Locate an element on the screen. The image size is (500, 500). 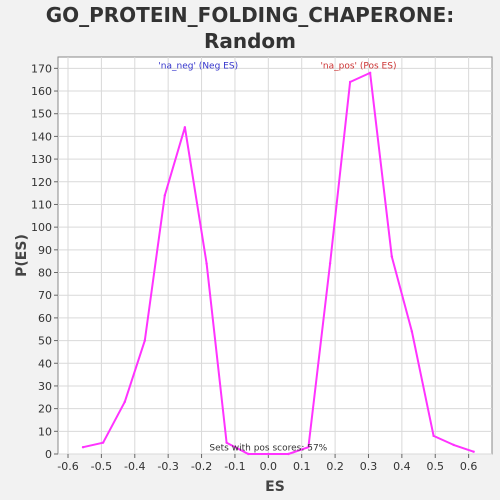
y-tick-label: 50 is located at coordinates (45, 341).